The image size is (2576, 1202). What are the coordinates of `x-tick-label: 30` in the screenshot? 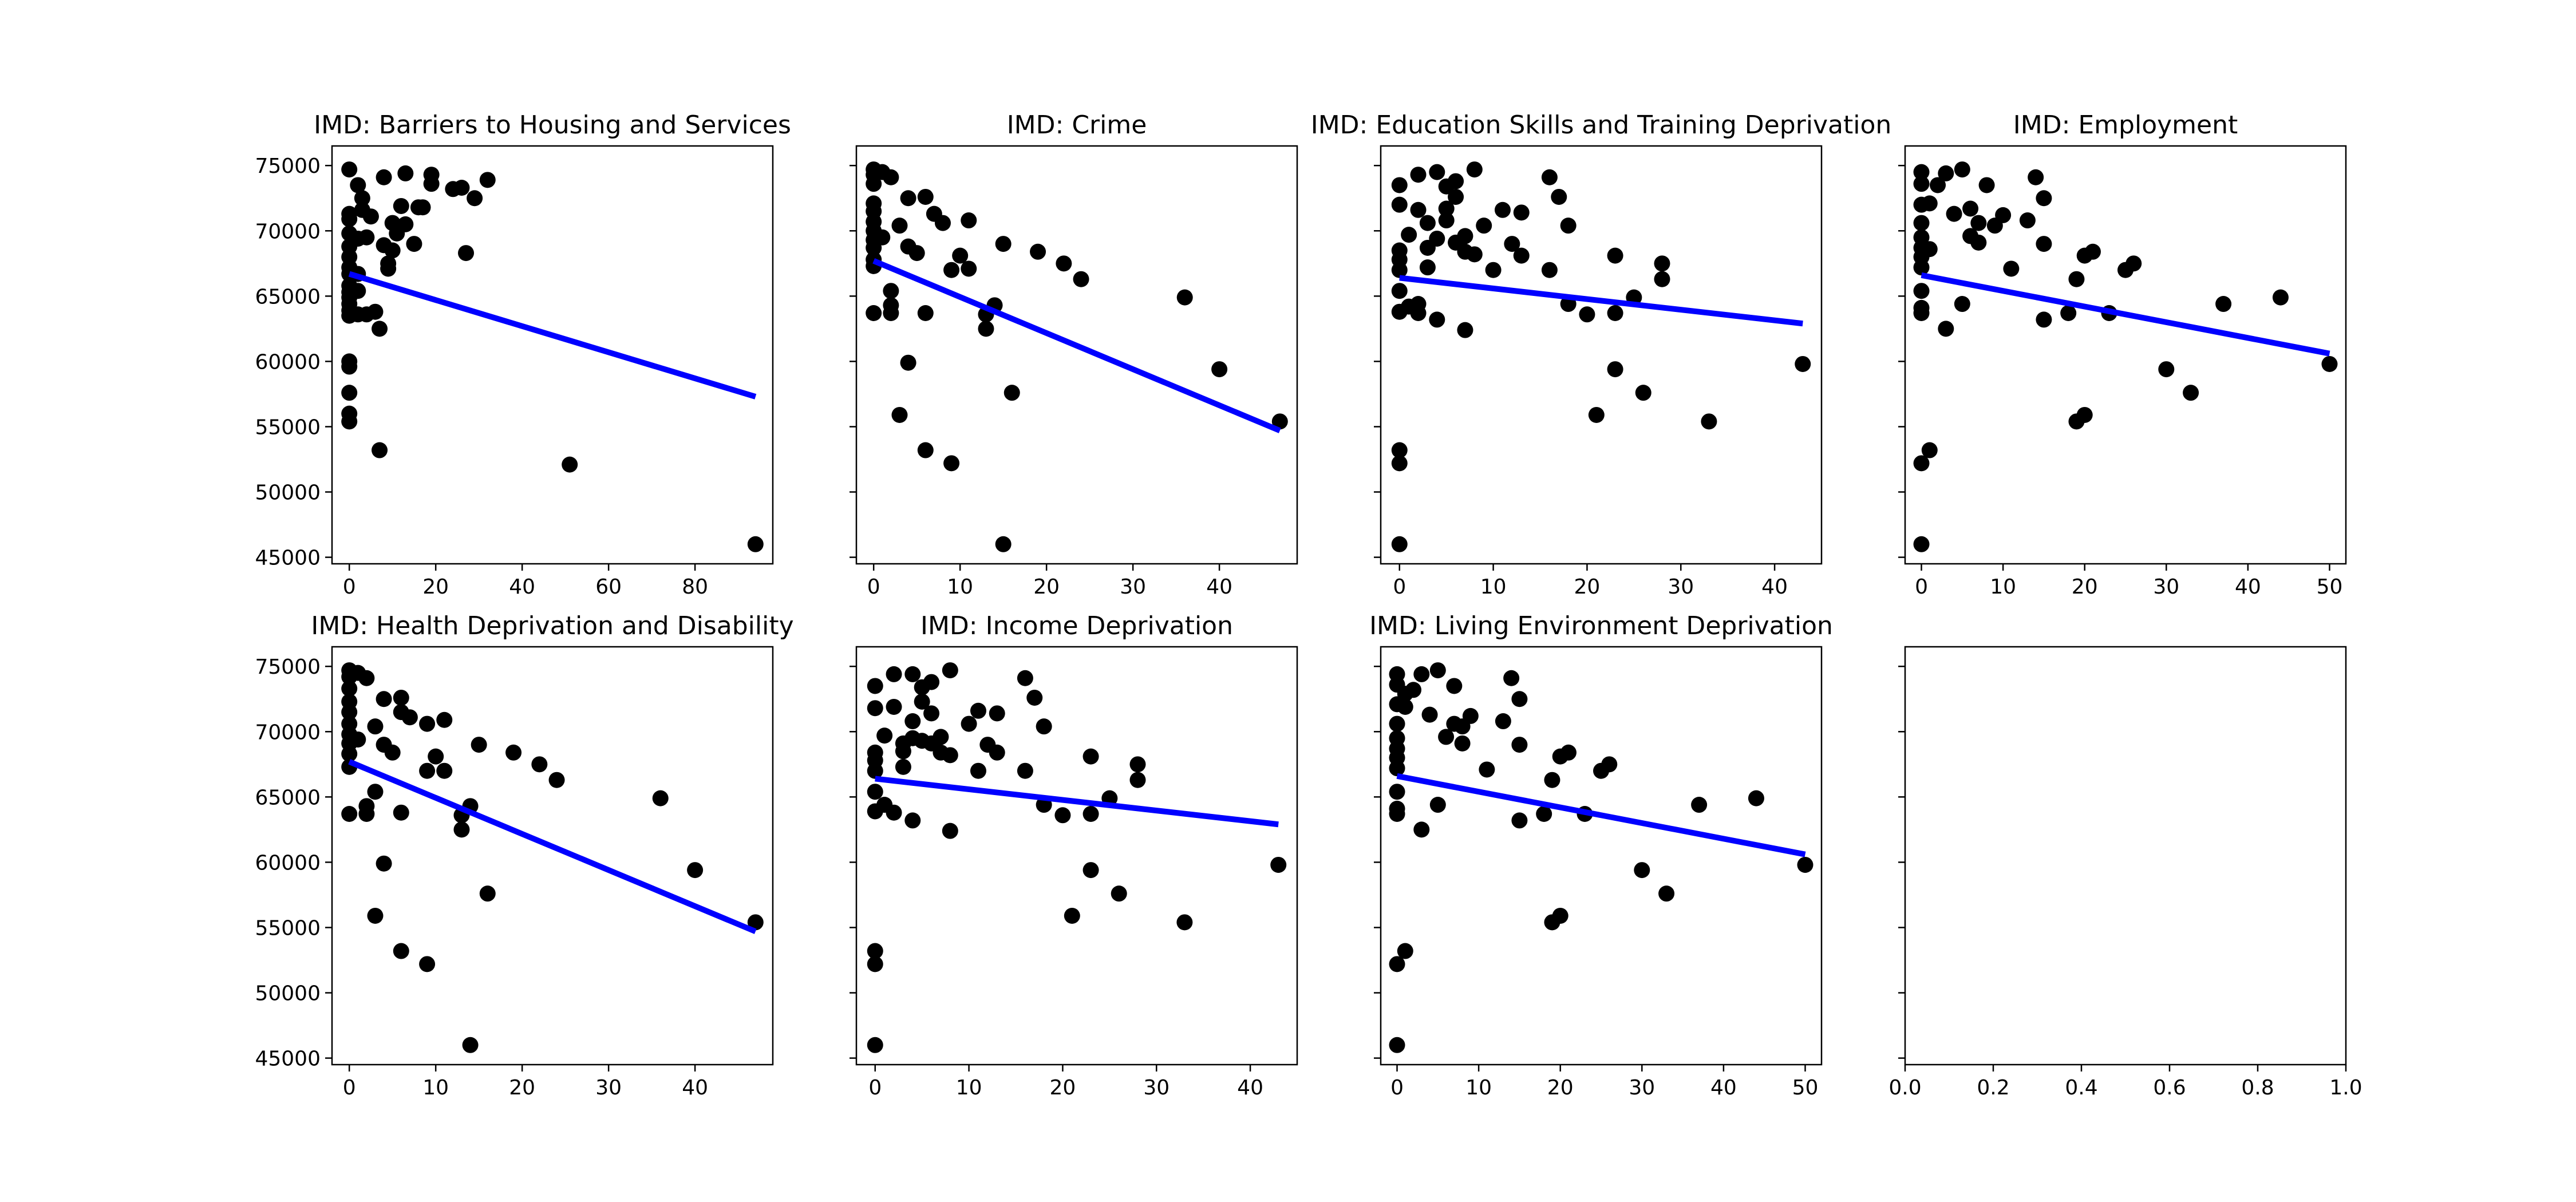 It's located at (2166, 587).